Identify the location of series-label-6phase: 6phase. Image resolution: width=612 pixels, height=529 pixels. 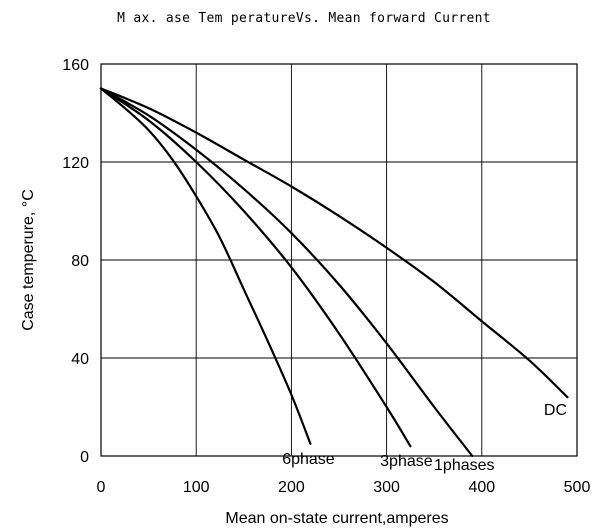
(308, 459).